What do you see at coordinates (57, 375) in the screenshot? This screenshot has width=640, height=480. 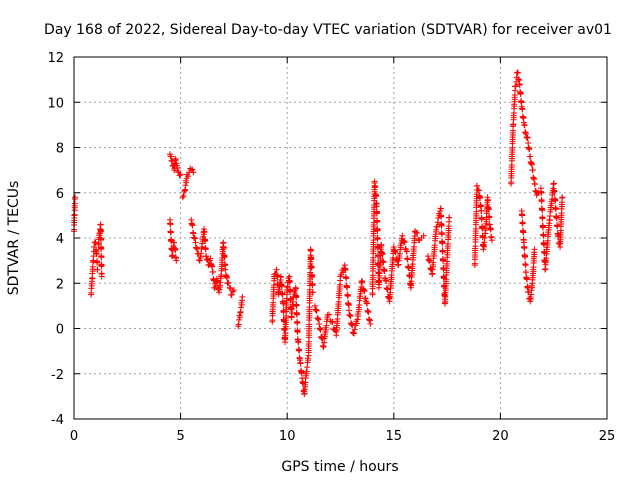 I see `y-tick-label: -2` at bounding box center [57, 375].